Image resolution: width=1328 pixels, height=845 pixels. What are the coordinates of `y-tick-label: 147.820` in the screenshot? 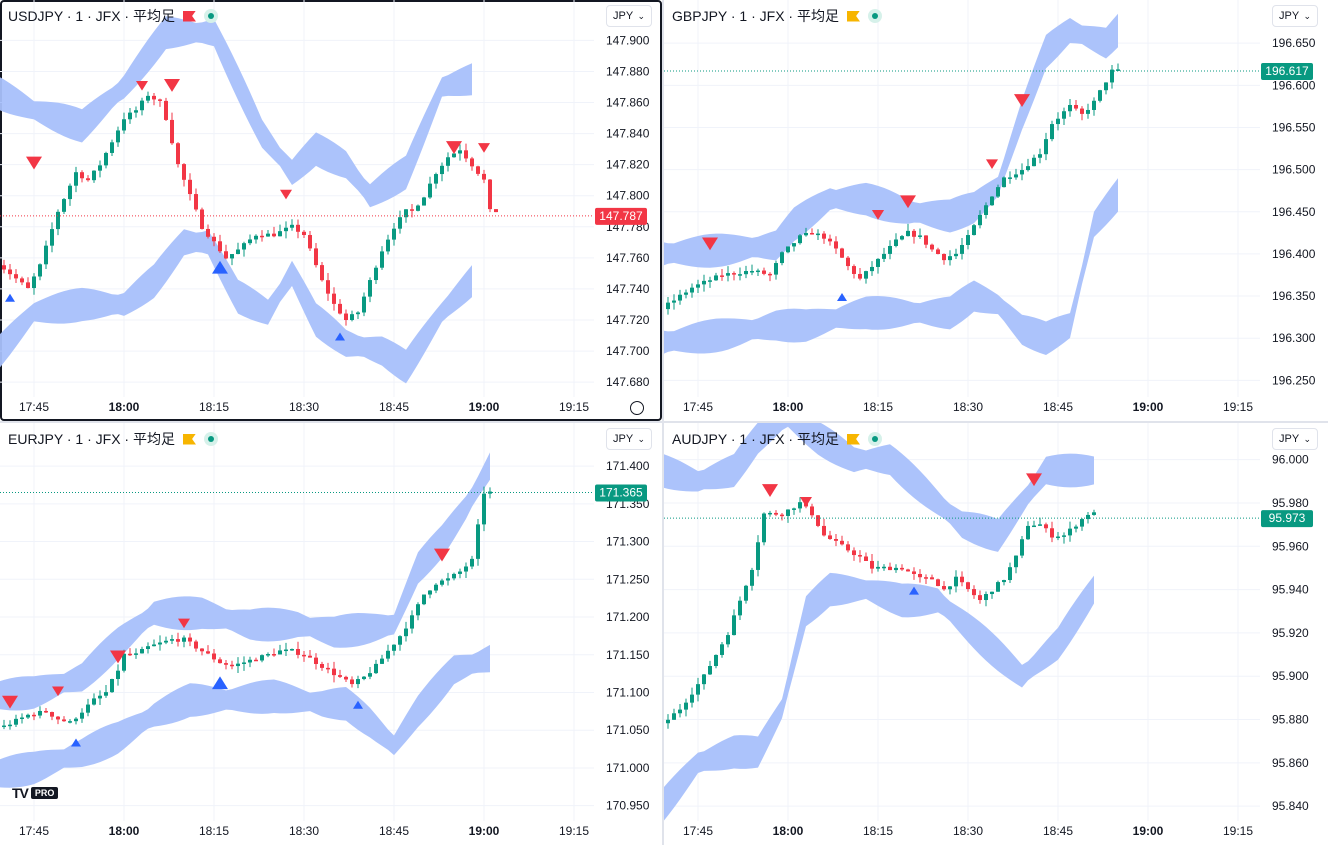 It's located at (628, 165).